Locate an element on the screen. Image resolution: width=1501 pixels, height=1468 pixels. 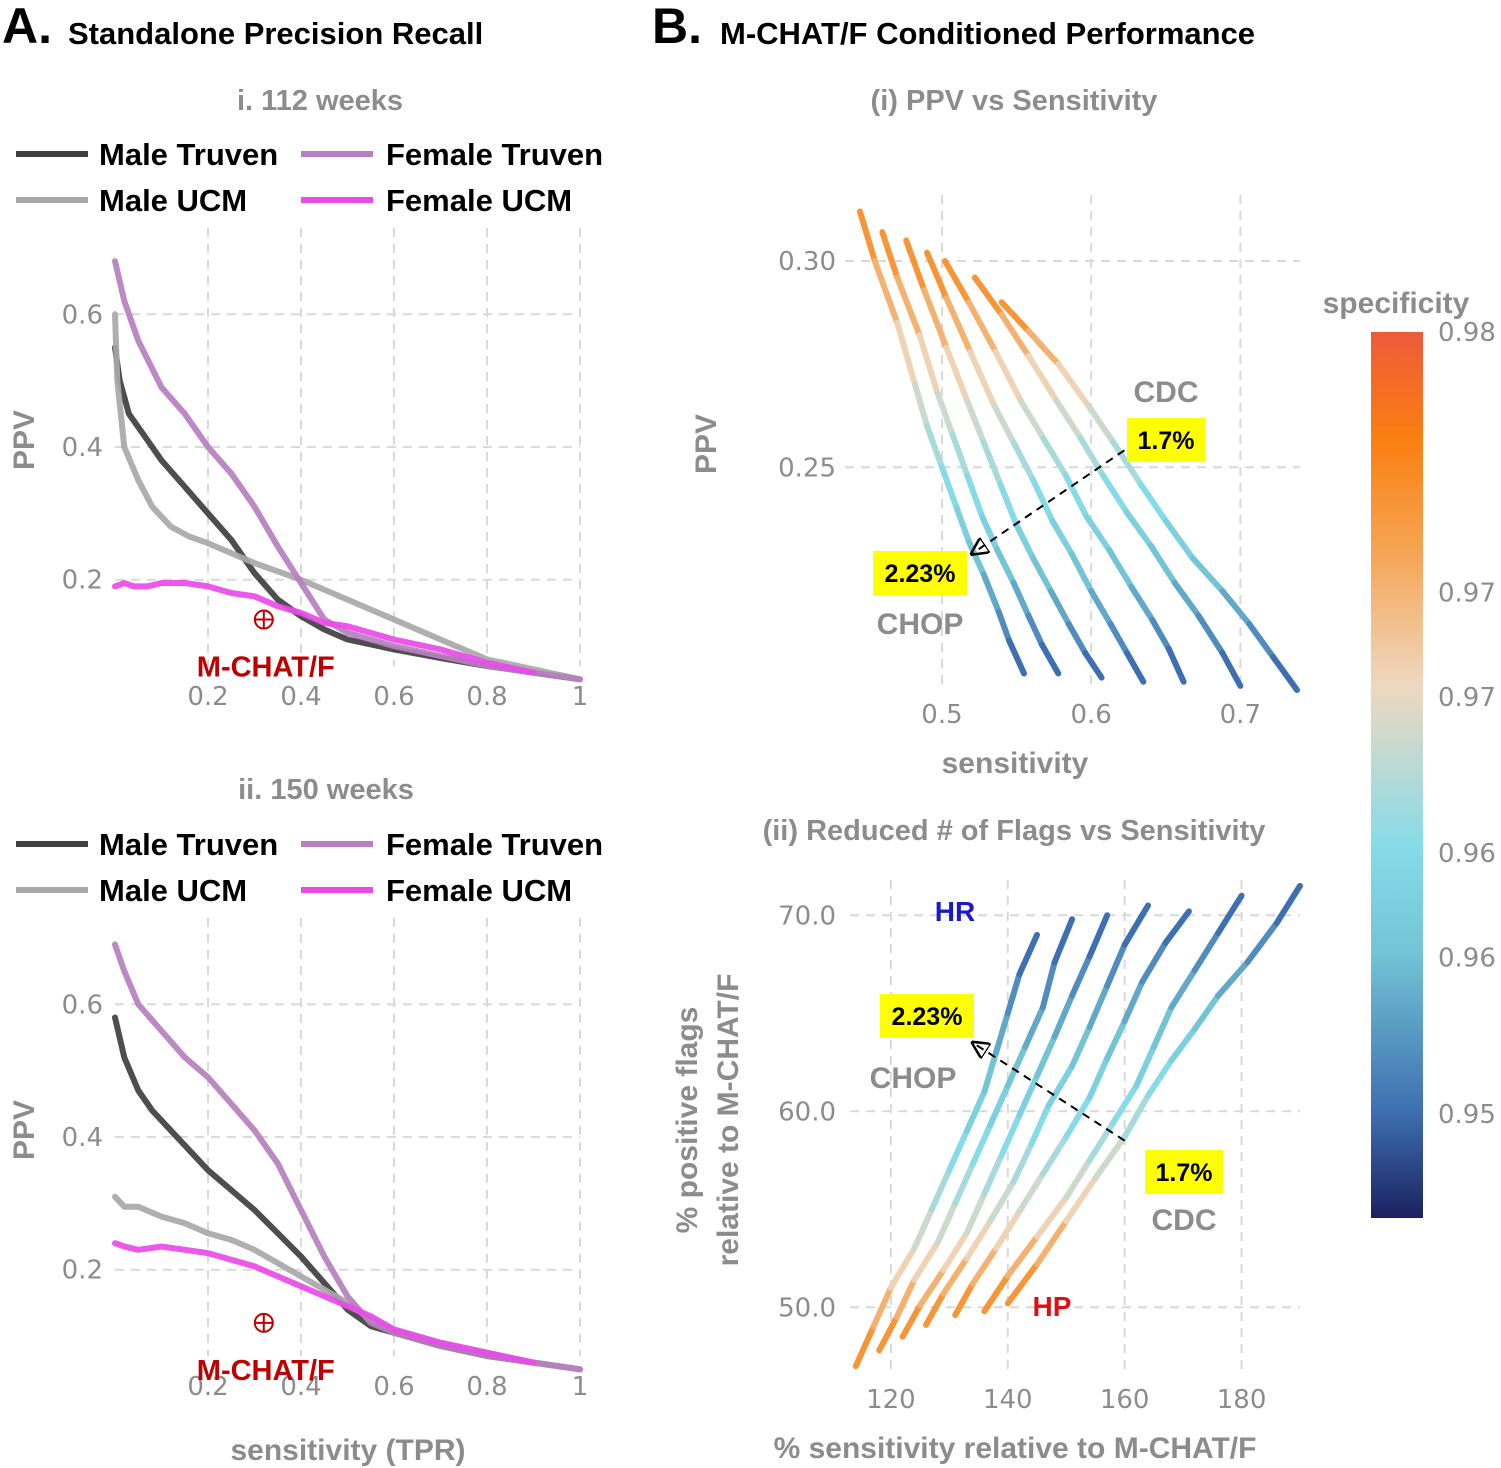
x-tick-label: 180 is located at coordinates (1242, 1400).